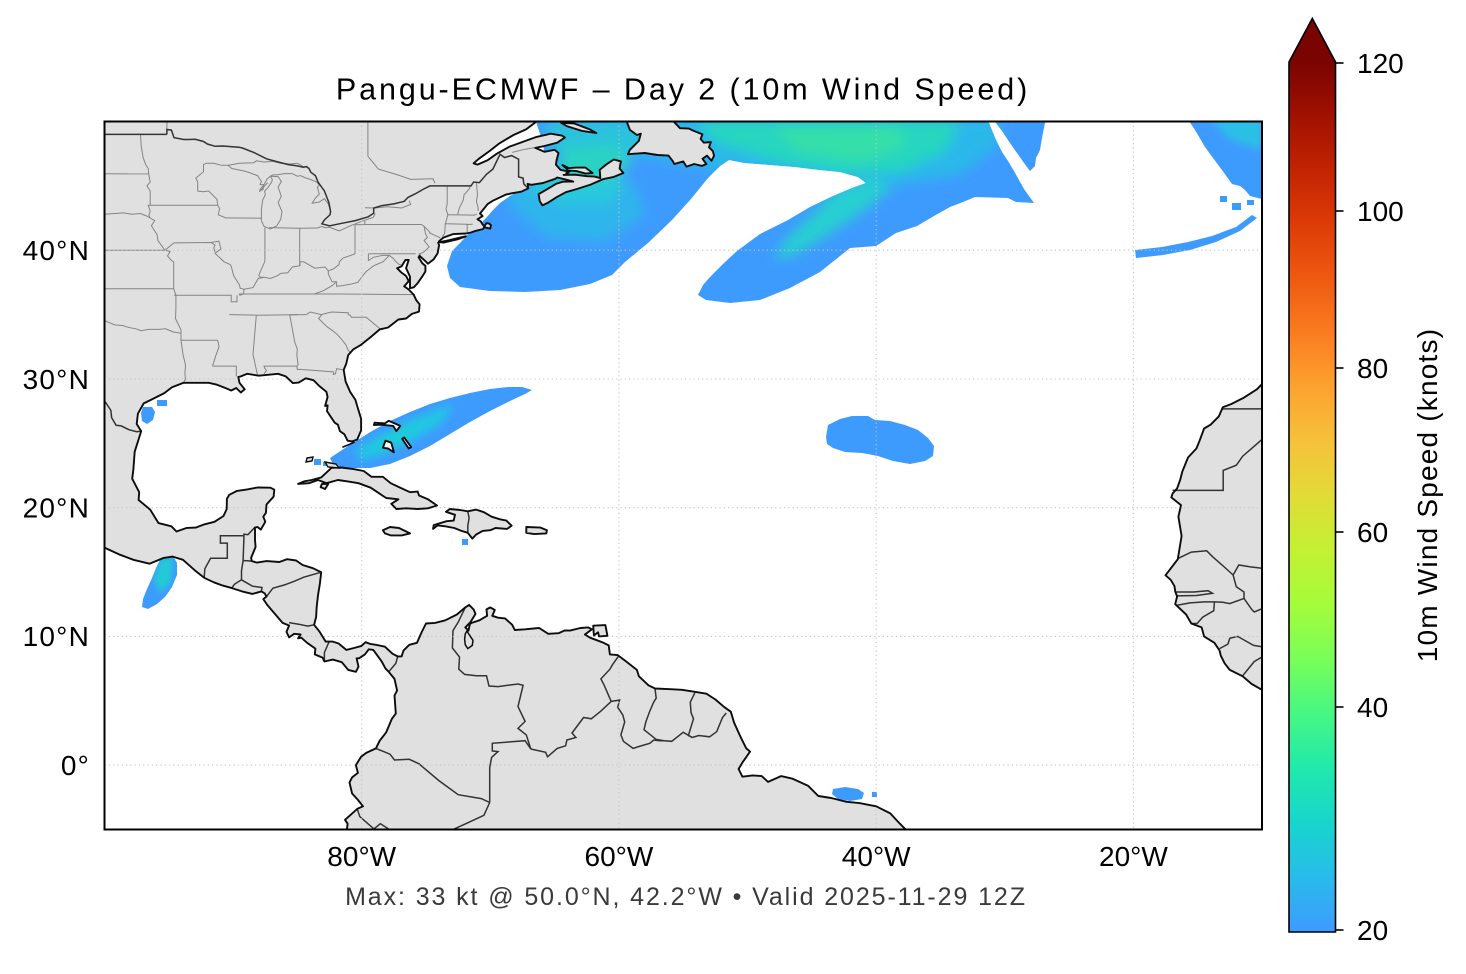  What do you see at coordinates (1372, 707) in the screenshot?
I see `svg-text: 40` at bounding box center [1372, 707].